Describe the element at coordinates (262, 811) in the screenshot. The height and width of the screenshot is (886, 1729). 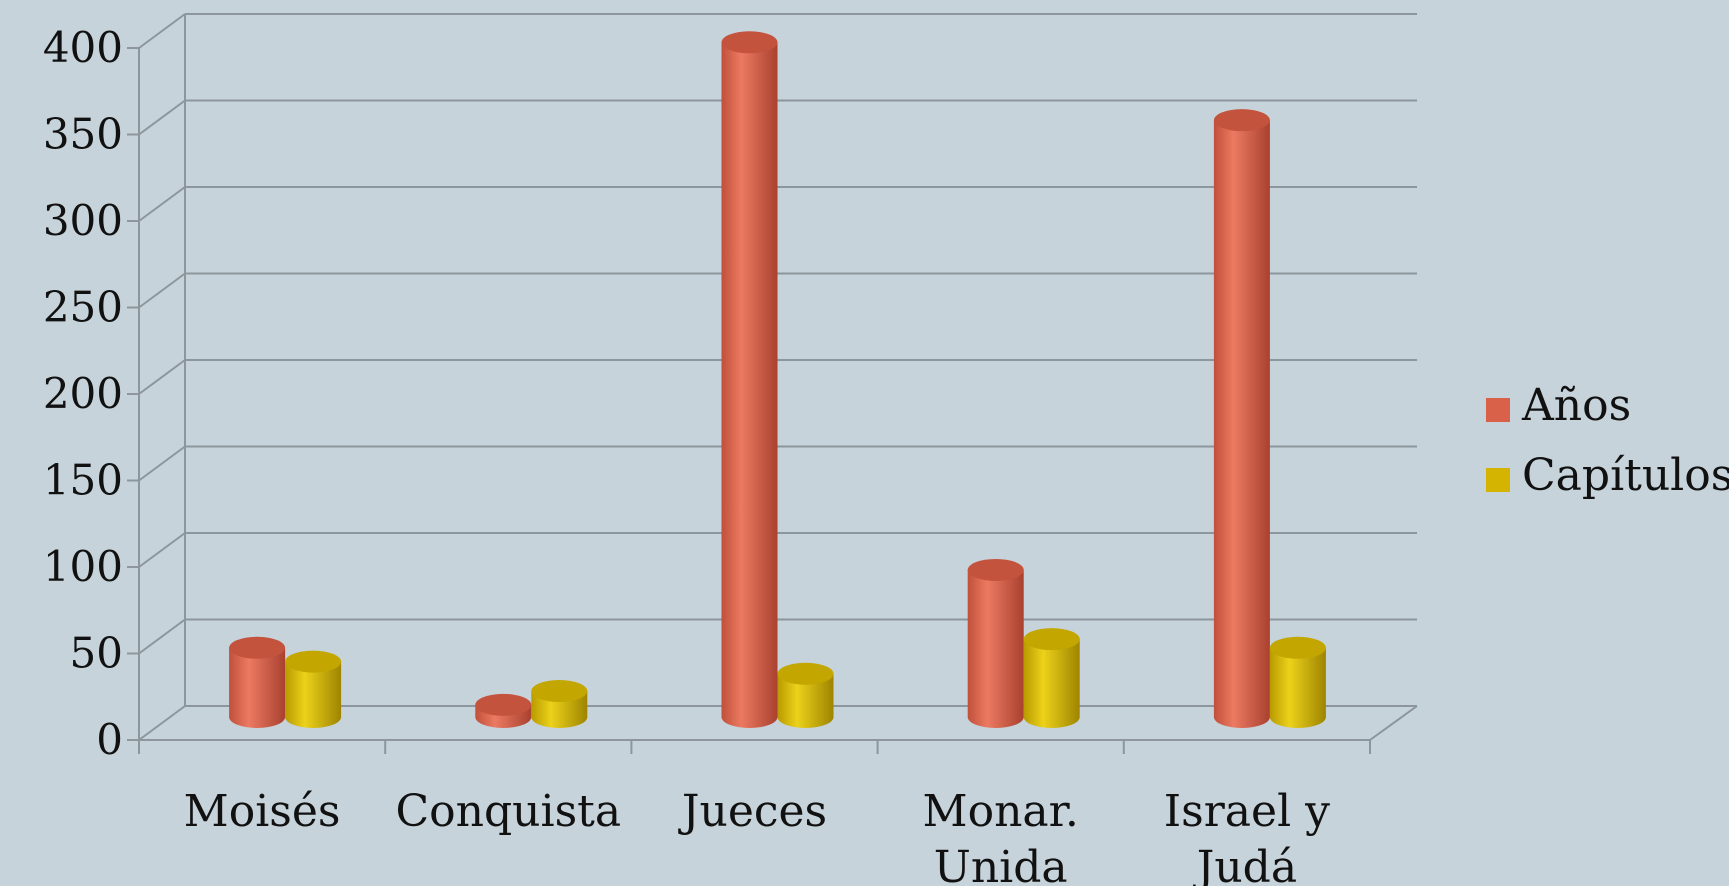
I see `x-tick-label: Moisés` at that location.